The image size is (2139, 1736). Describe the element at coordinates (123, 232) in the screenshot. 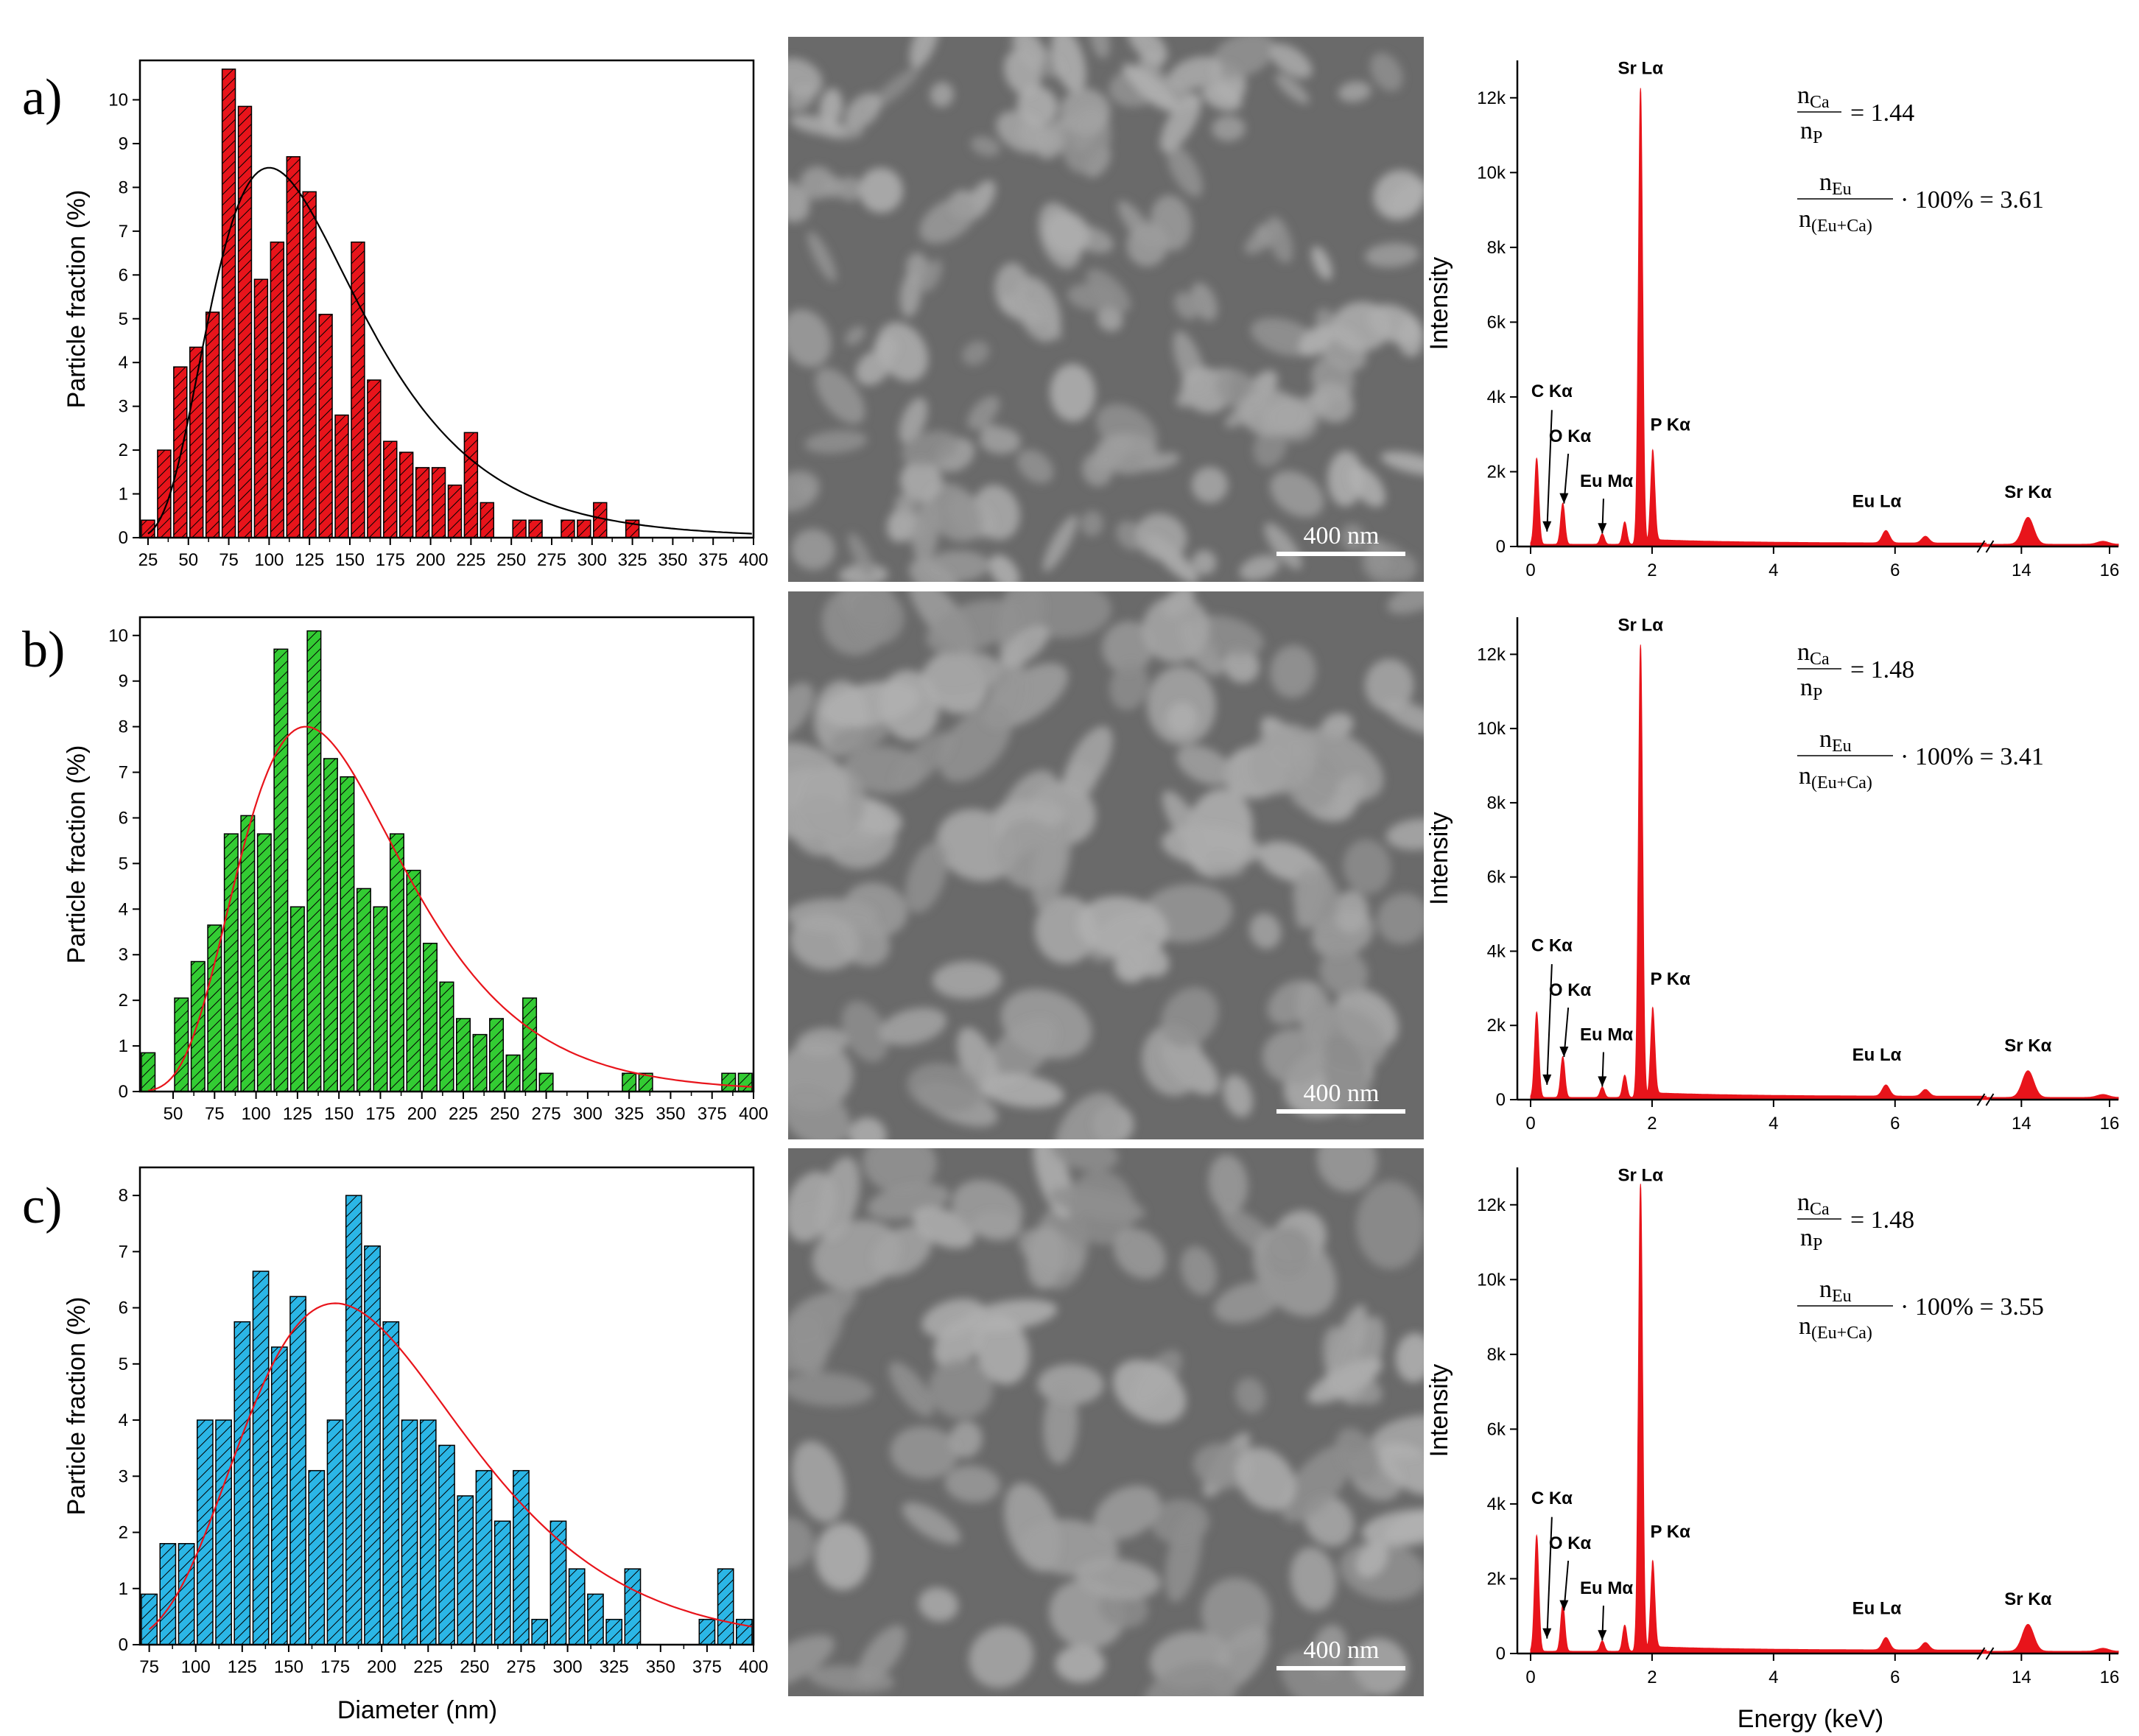

I see `y-tick-label: 7` at that location.